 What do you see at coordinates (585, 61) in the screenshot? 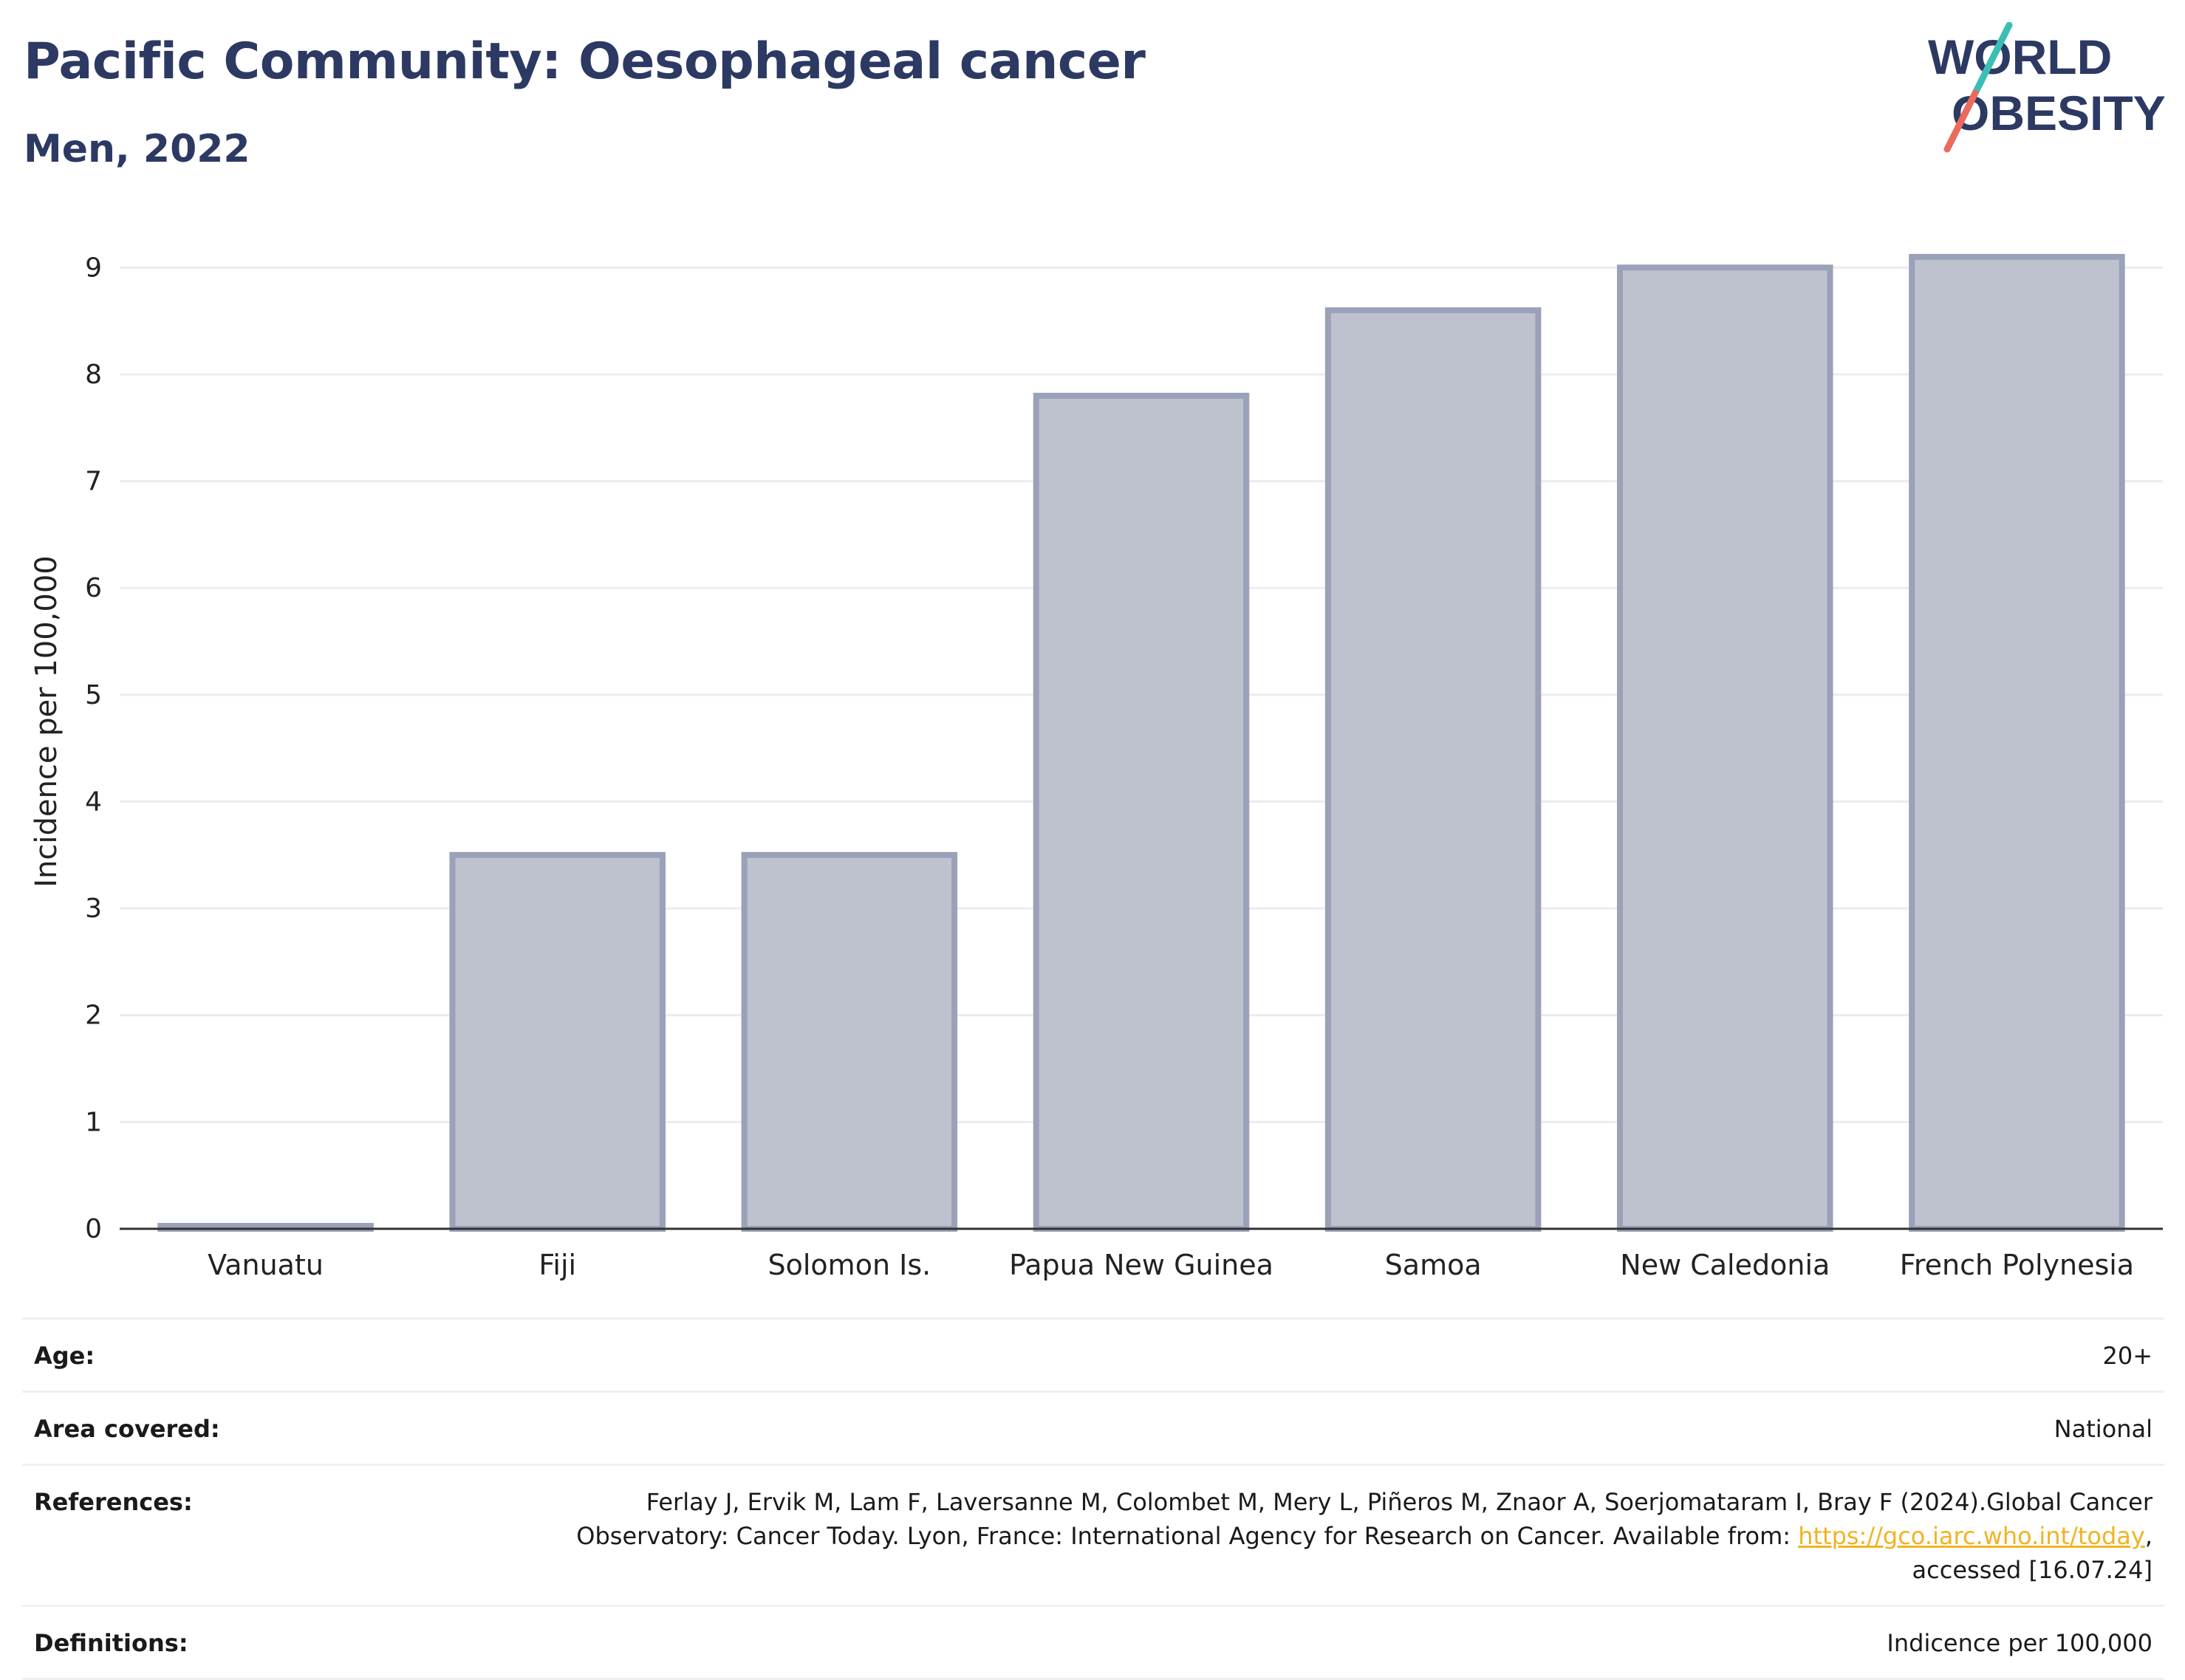
I see `chart-title: Pacific Community: Oesophageal cancer` at bounding box center [585, 61].